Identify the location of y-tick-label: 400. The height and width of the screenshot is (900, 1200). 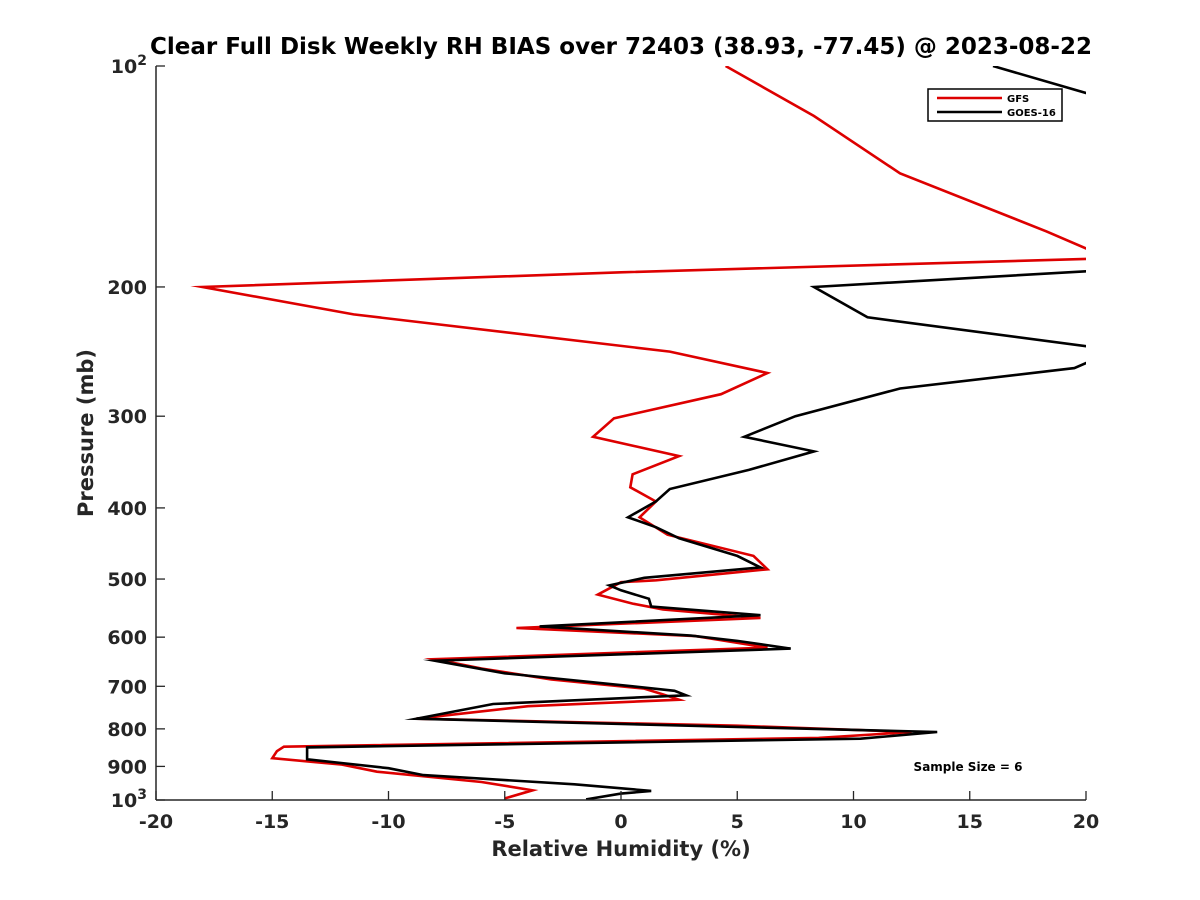
(127, 509).